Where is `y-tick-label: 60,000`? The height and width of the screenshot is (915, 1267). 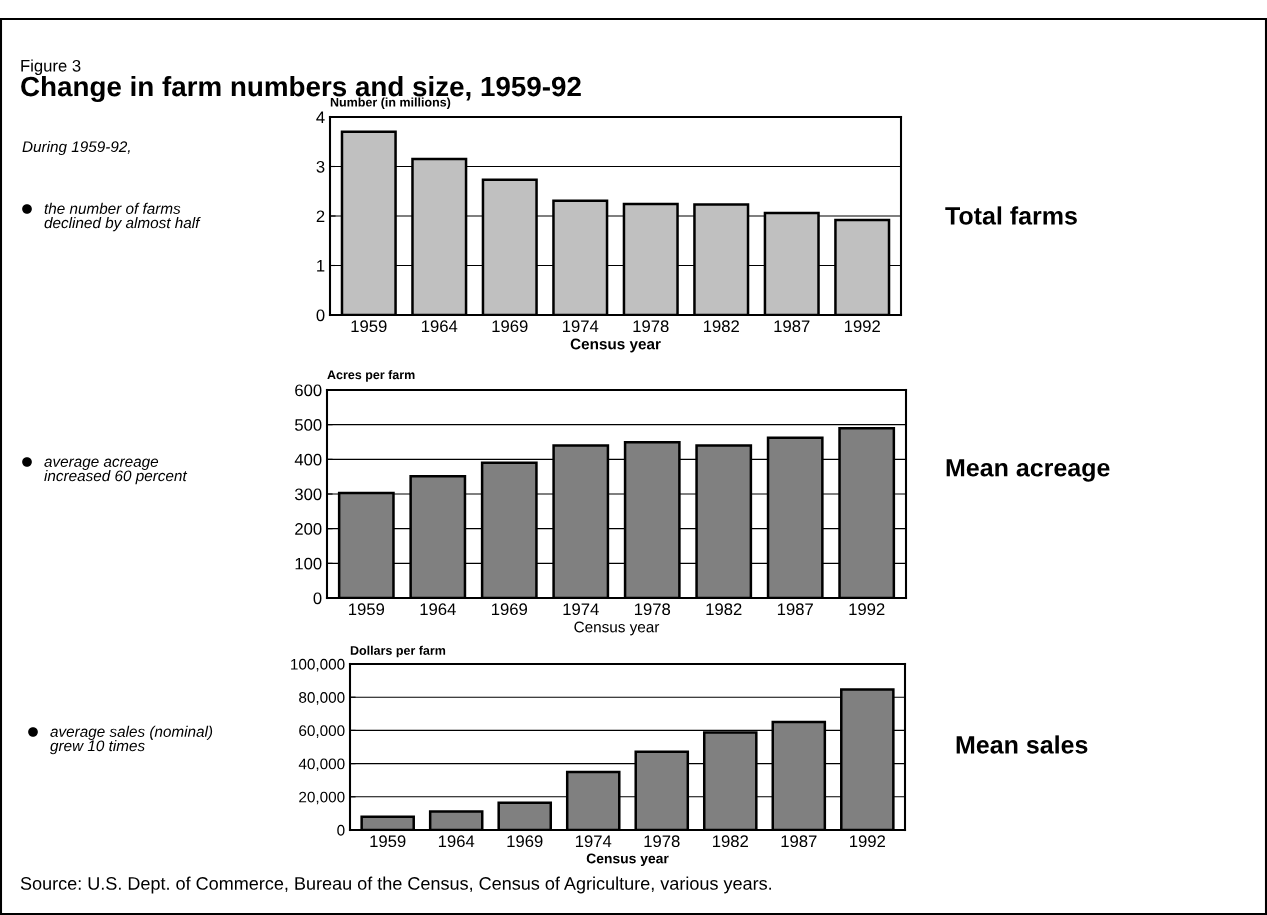 y-tick-label: 60,000 is located at coordinates (322, 731).